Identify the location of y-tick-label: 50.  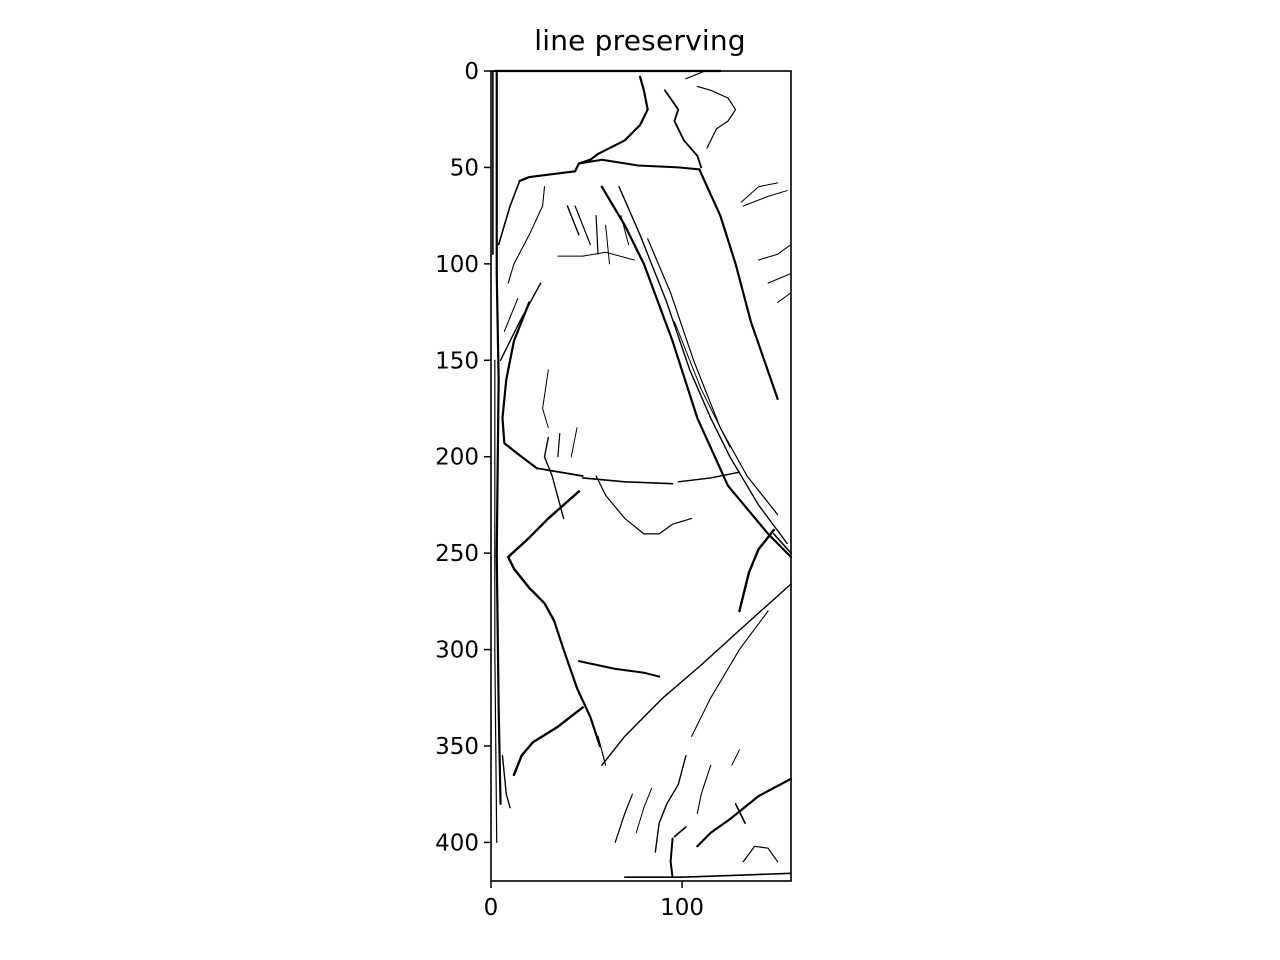
(464, 168).